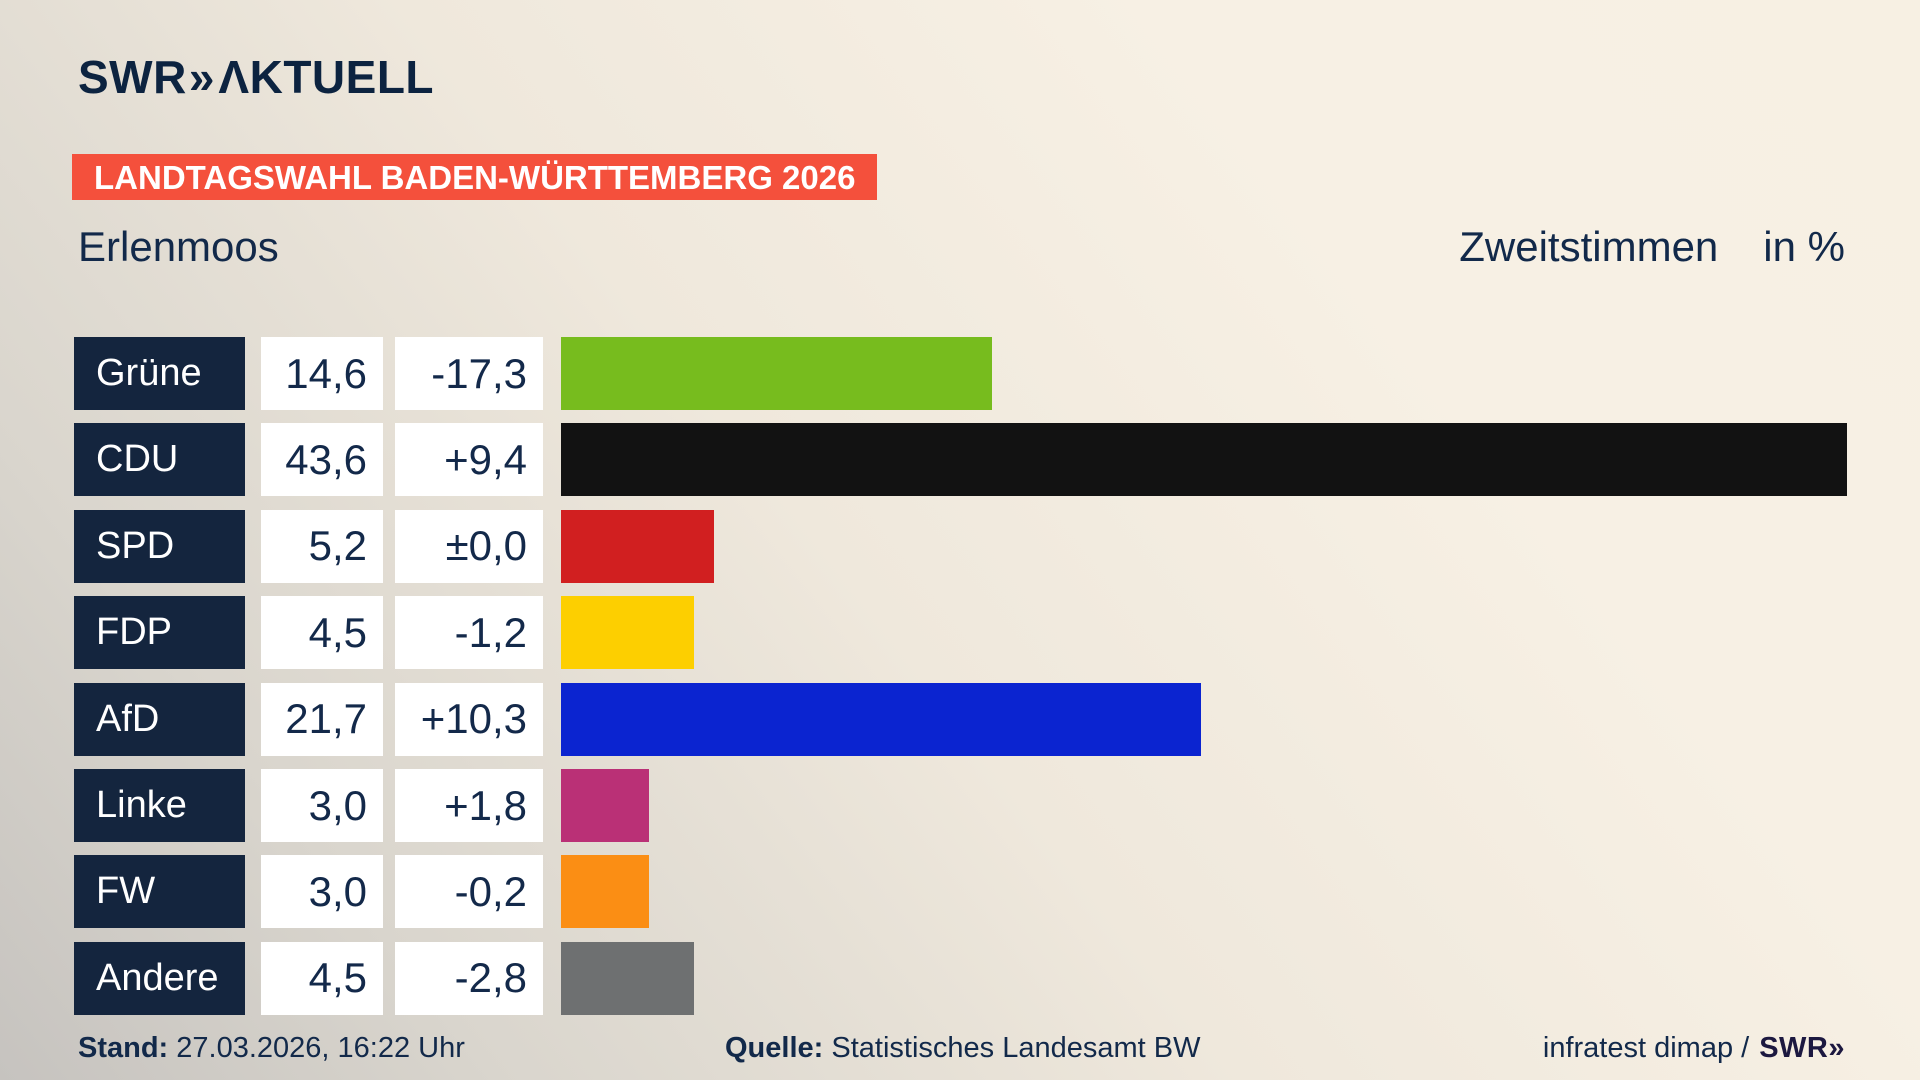 The image size is (1920, 1080). Describe the element at coordinates (159, 719) in the screenshot. I see `party-label: AfD` at that location.